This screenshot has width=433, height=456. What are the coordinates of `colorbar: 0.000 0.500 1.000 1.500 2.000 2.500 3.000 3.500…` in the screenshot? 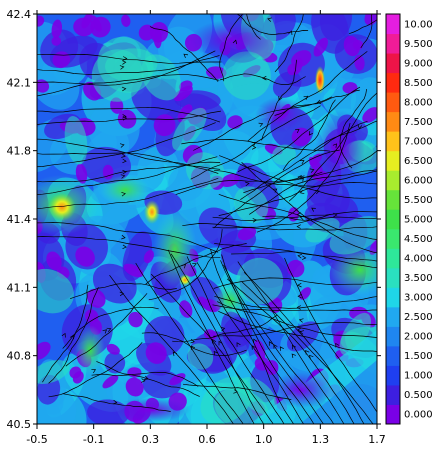 It's located at (409, 219).